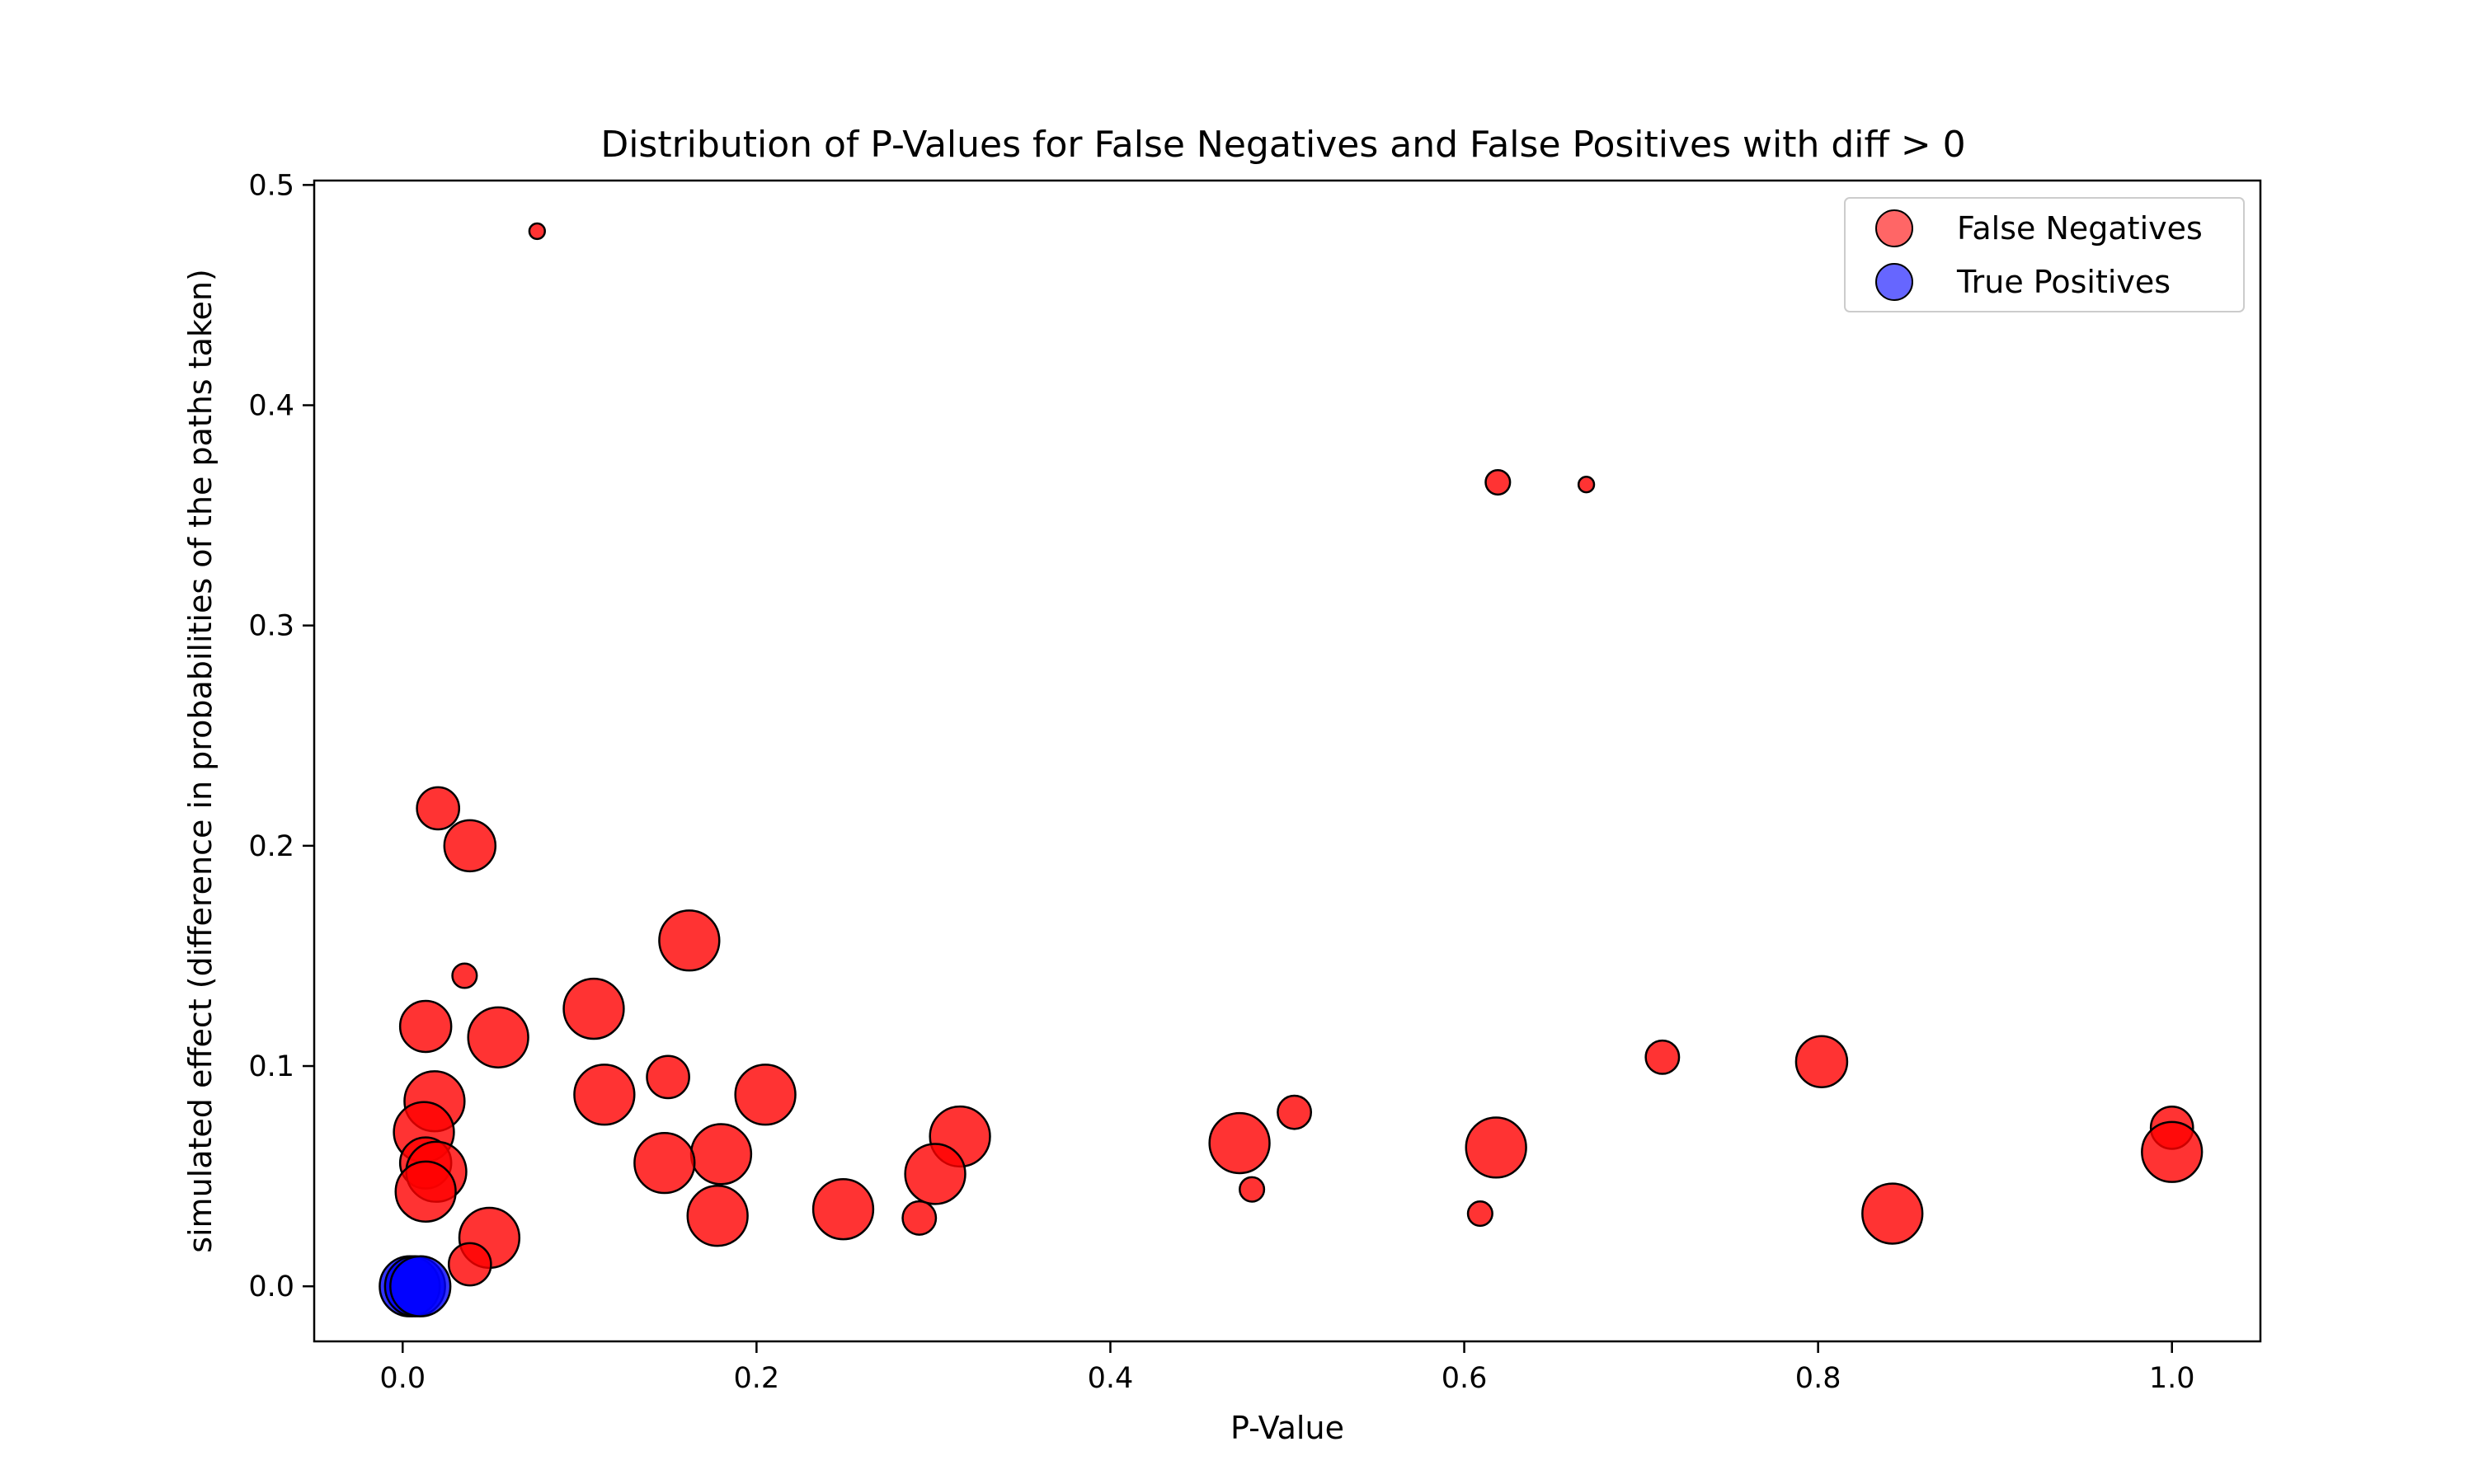  What do you see at coordinates (2172, 1378) in the screenshot?
I see `x-tick-label: 1.0` at bounding box center [2172, 1378].